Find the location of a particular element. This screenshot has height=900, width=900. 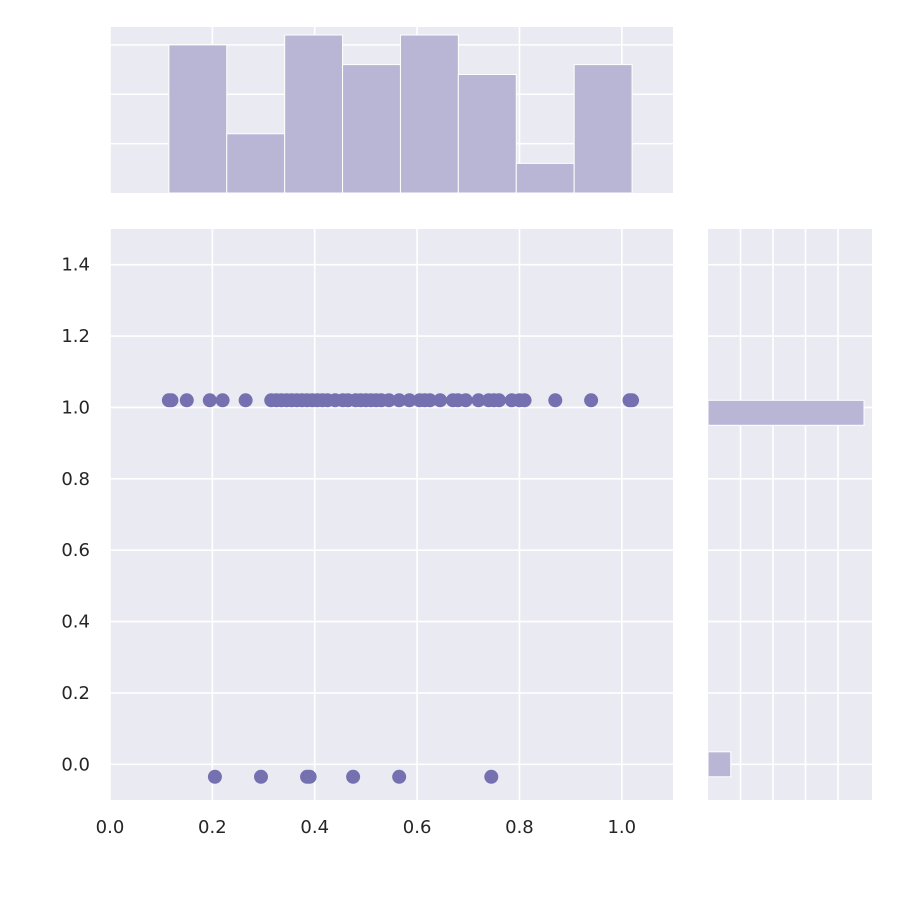

y-tick-label: 0.2 is located at coordinates (75, 693).